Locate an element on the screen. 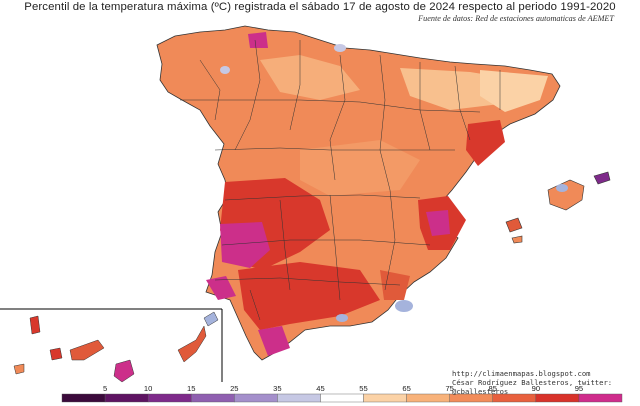 The width and height of the screenshot is (640, 406). colorbar-tick-label: 55 is located at coordinates (363, 388).